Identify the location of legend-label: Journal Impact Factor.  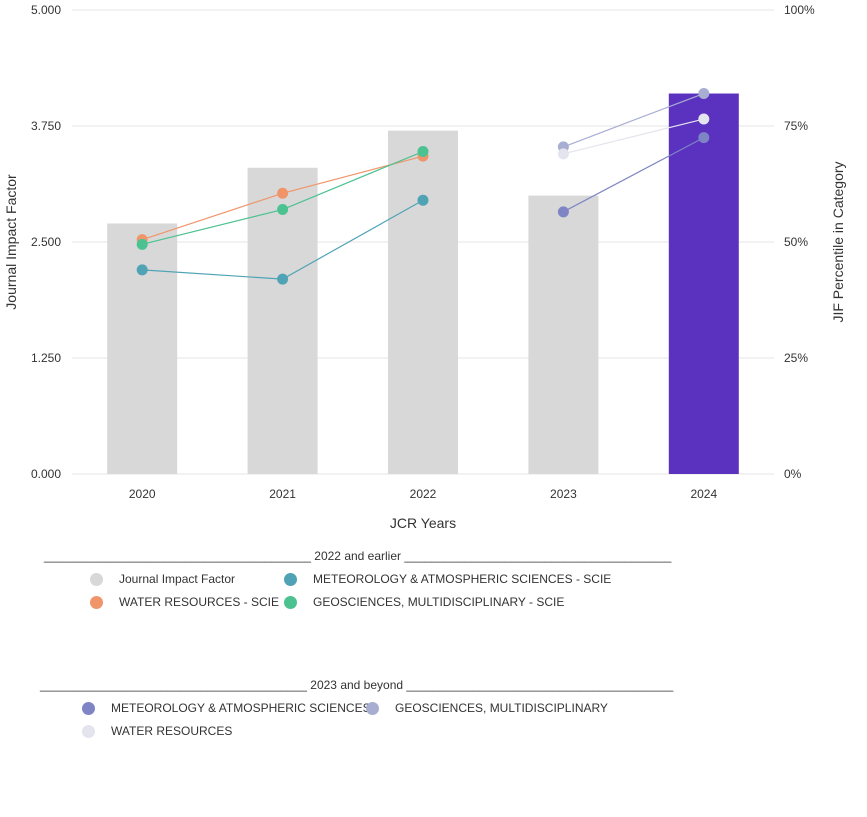
(177, 579).